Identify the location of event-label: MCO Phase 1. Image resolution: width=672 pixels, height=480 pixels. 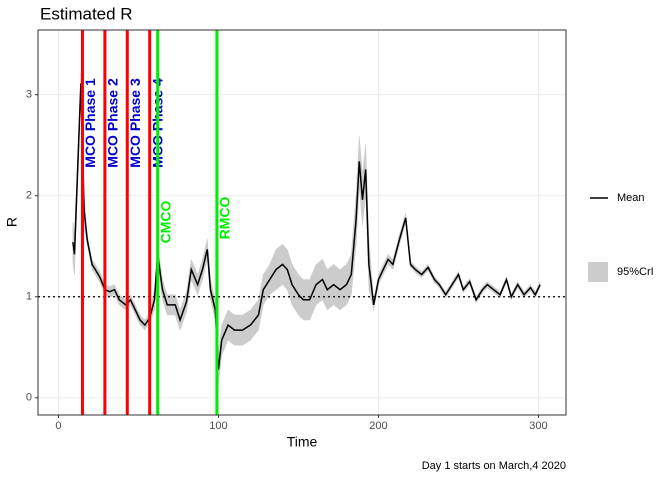
(90, 123).